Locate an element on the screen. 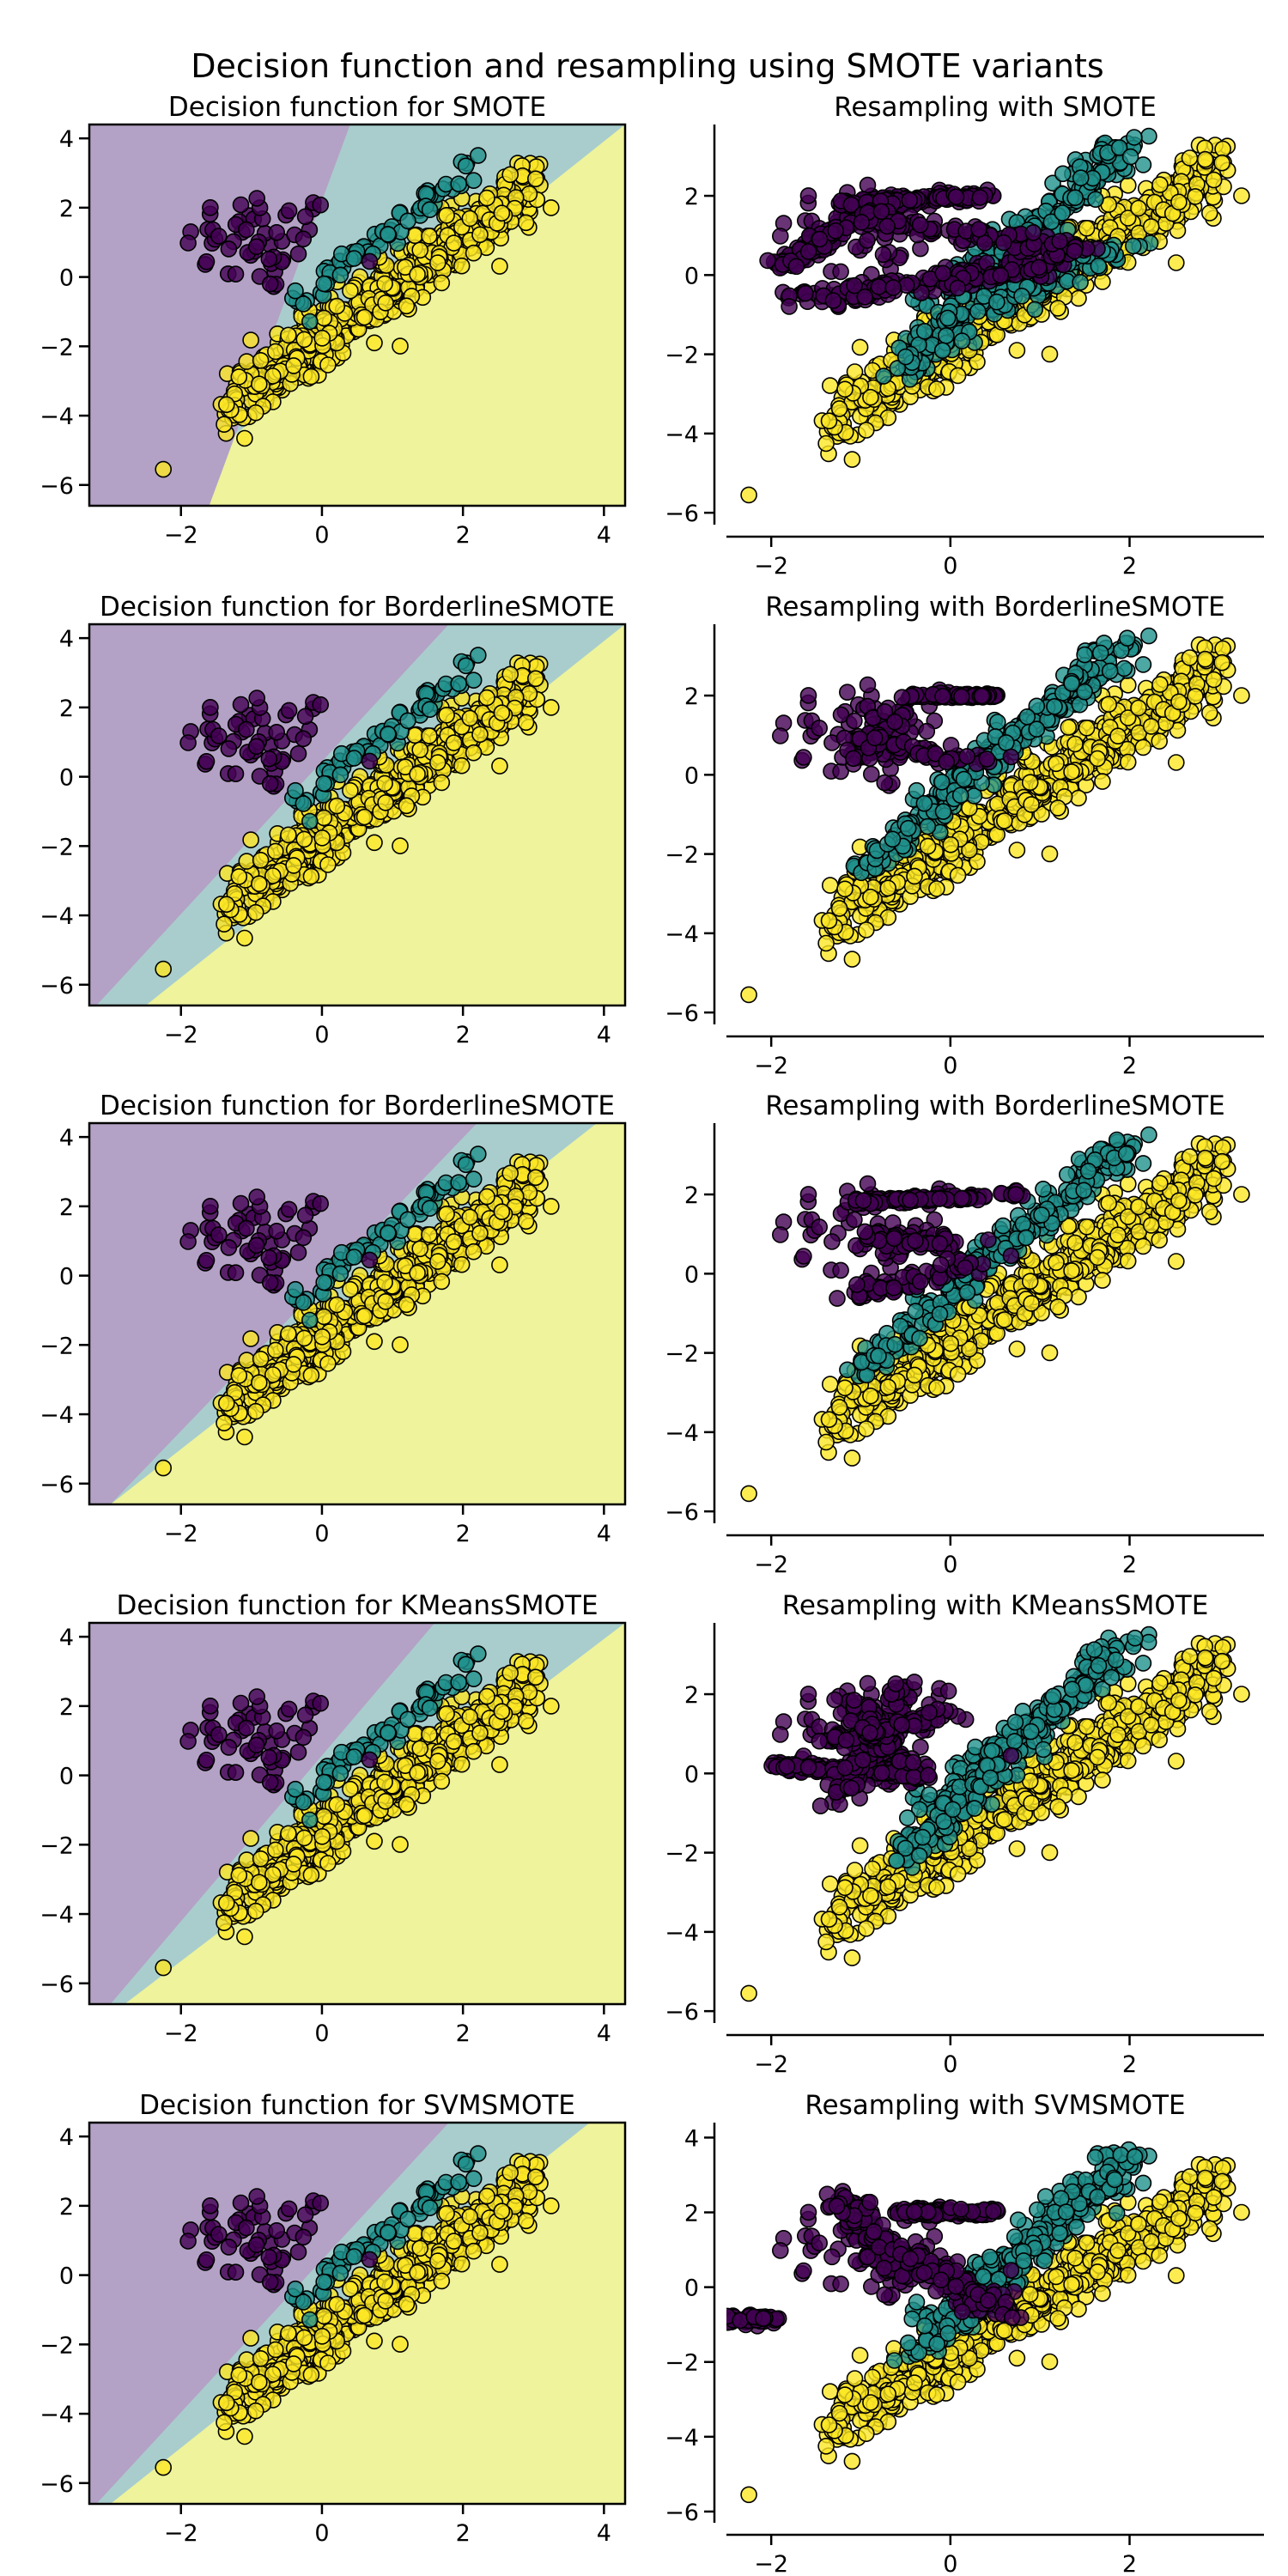  subplot-title: Decision function for BorderlineSMOTE is located at coordinates (357, 1106).